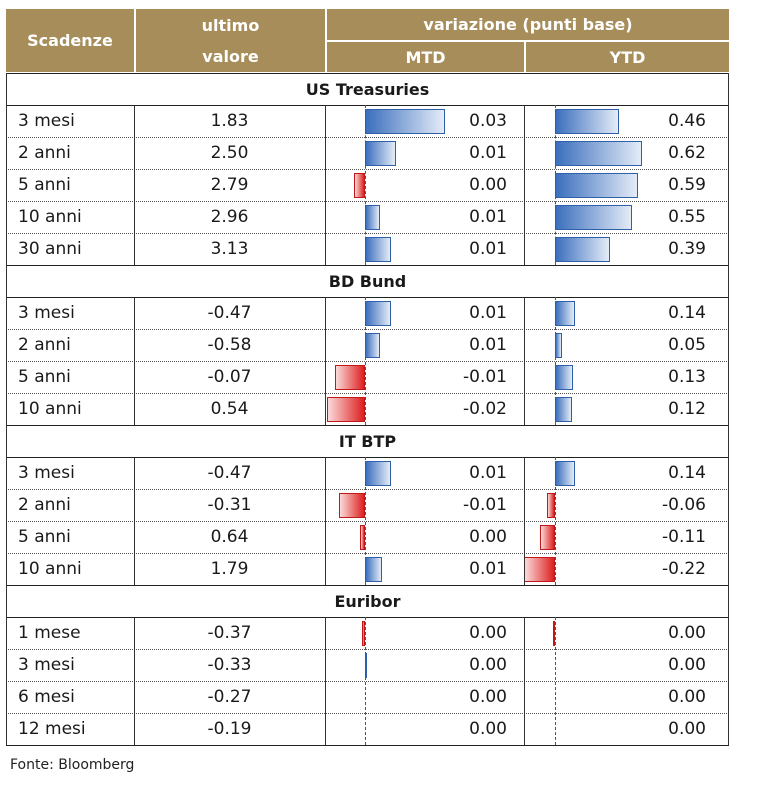  I want to click on table-row: 5 anni 0.64 0.00 -0.11, so click(367, 537).